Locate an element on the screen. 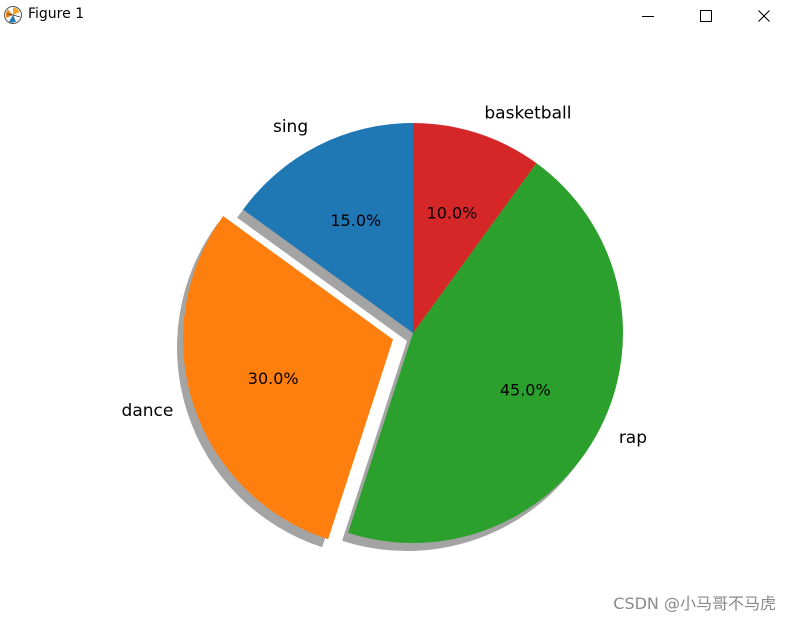 Image resolution: width=790 pixels, height=622 pixels. minimize-icon is located at coordinates (648, 16).